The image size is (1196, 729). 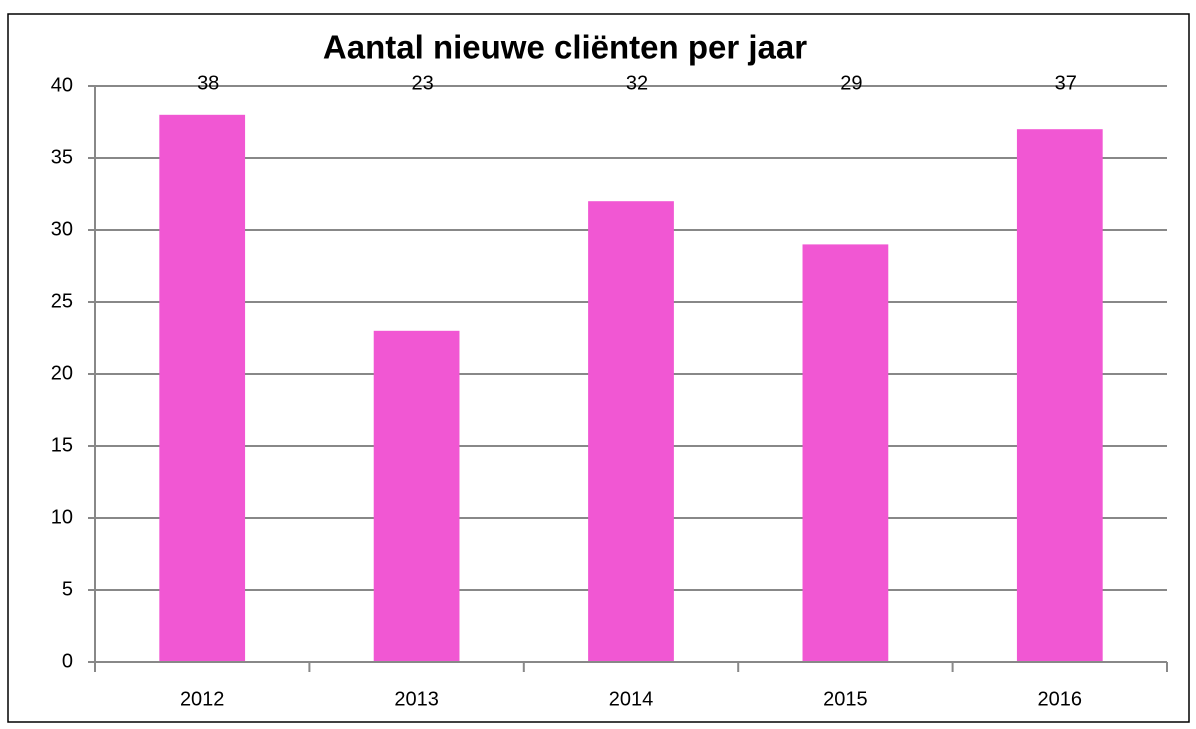 What do you see at coordinates (637, 83) in the screenshot?
I see `data-label: 32` at bounding box center [637, 83].